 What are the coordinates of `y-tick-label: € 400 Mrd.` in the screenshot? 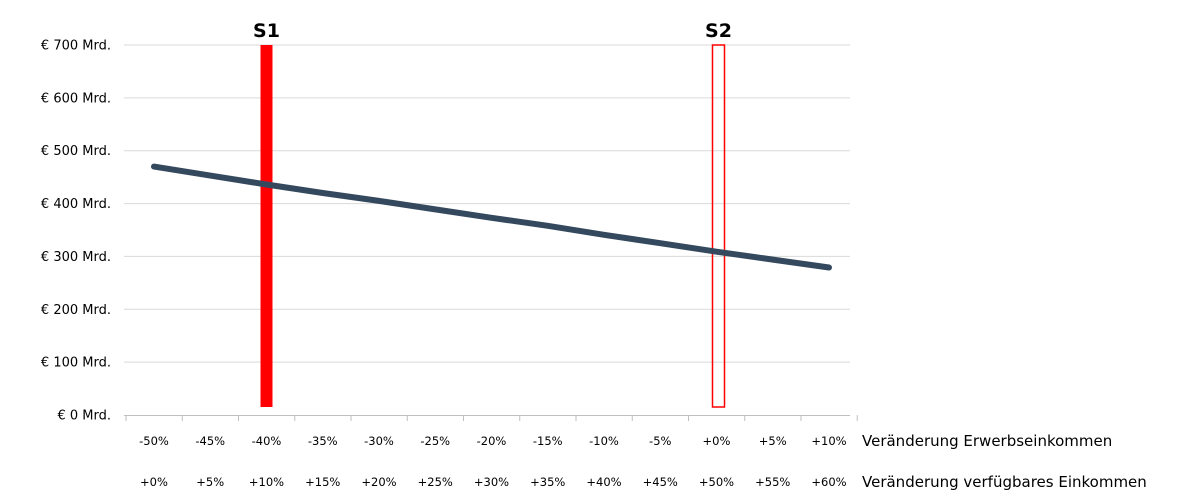 It's located at (76, 204).